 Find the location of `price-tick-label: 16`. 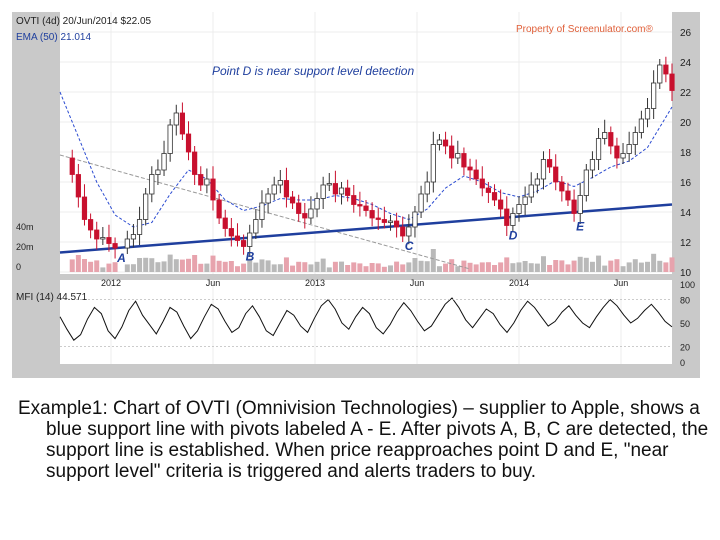

price-tick-label: 16 is located at coordinates (686, 183).